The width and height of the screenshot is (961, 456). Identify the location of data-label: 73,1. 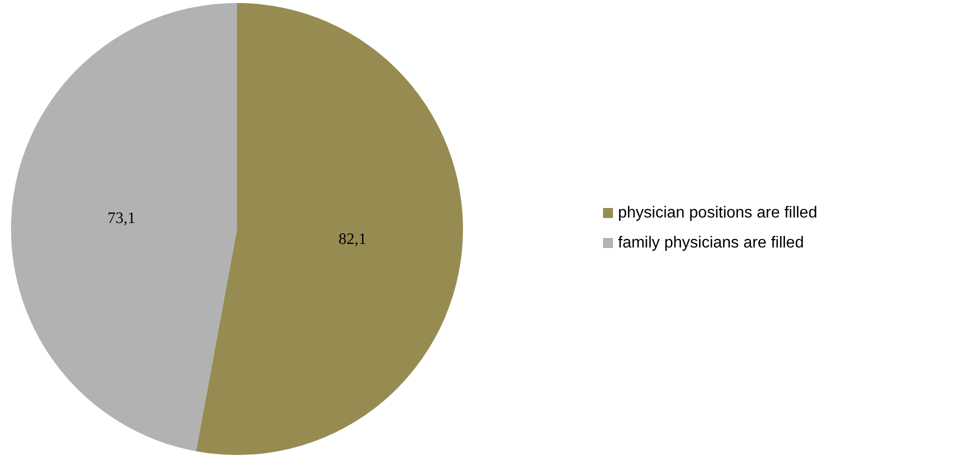
(121, 218).